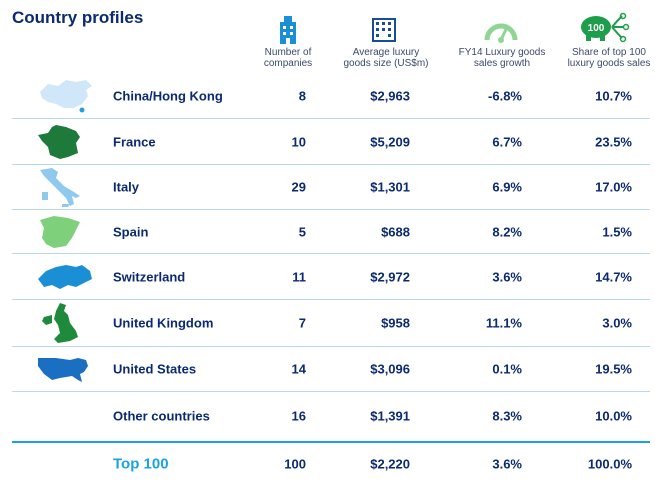 Image resolution: width=655 pixels, height=485 pixels. What do you see at coordinates (331, 323) in the screenshot?
I see `table-row-united-kingdom: United Kingdom 7 $958 11.1% 3.0%` at bounding box center [331, 323].